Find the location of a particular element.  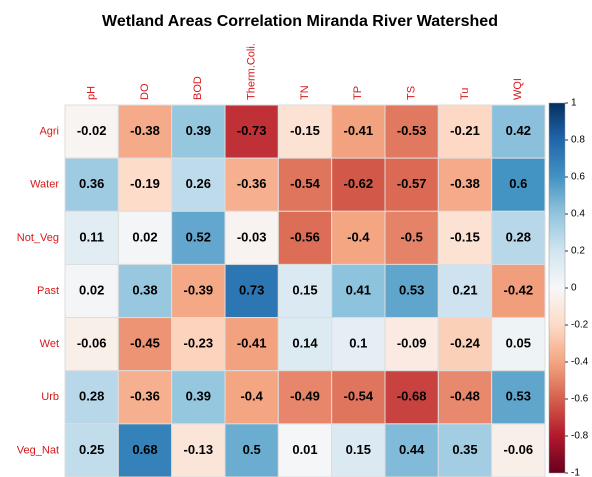

column-label: pH is located at coordinates (92, 93).